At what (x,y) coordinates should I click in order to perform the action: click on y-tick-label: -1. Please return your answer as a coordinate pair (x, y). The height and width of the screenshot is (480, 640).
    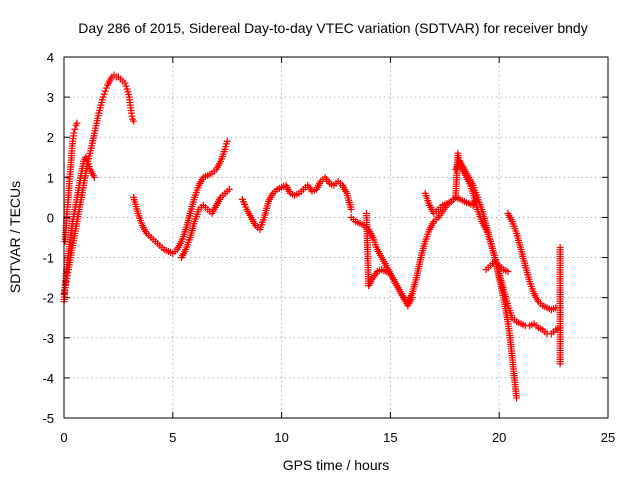
    Looking at the image, I should click on (48, 258).